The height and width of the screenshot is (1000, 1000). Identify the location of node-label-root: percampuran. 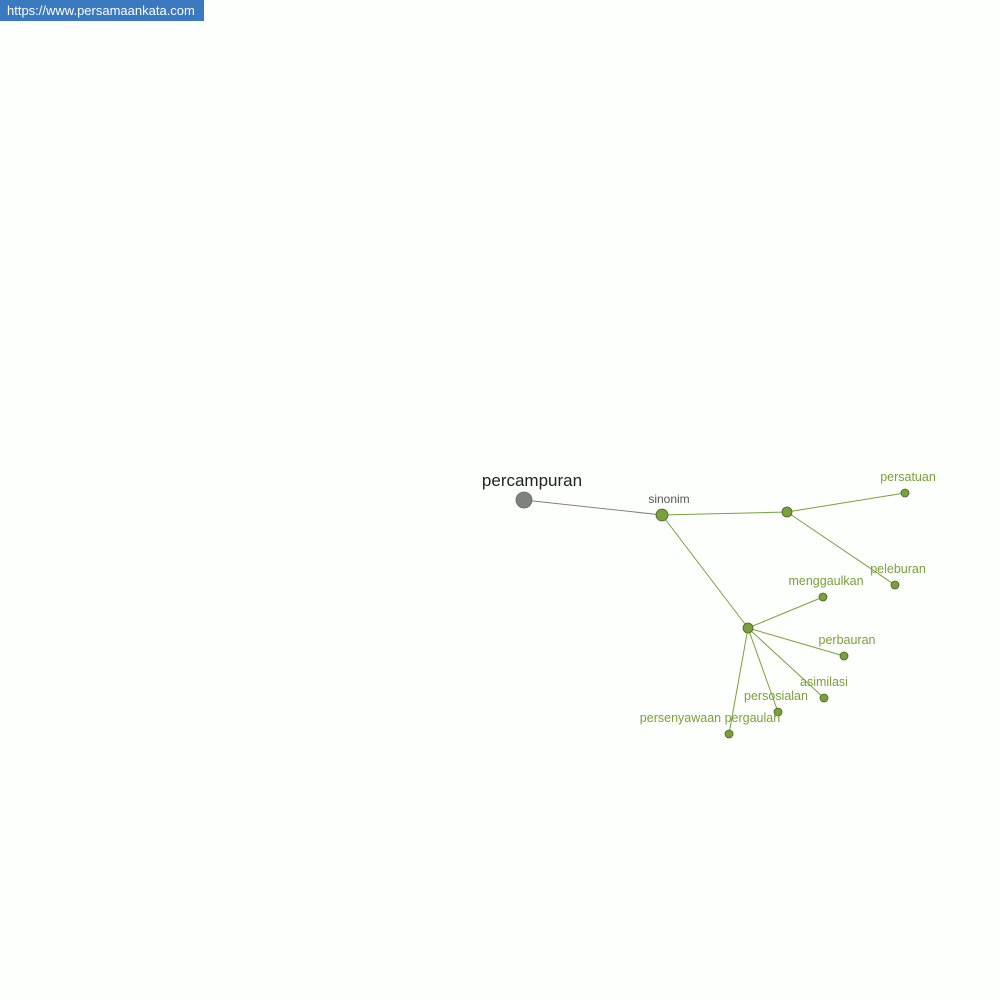
(532, 480).